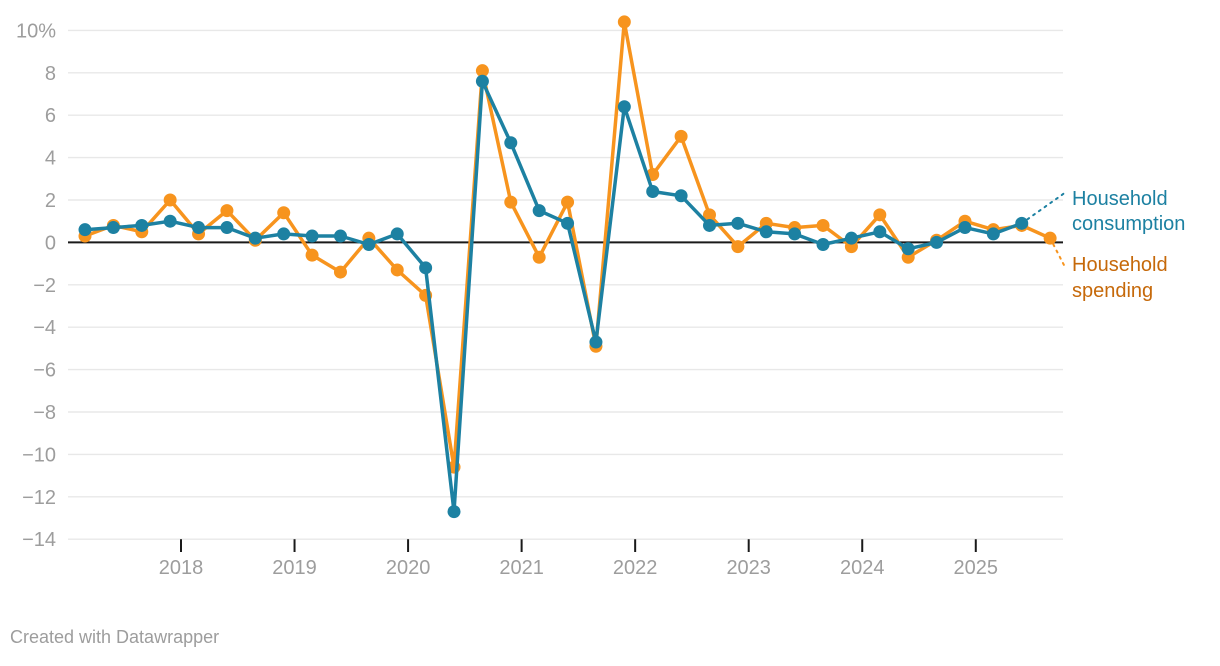  Describe the element at coordinates (39, 498) in the screenshot. I see `y-axis-tick-label: −12` at that location.